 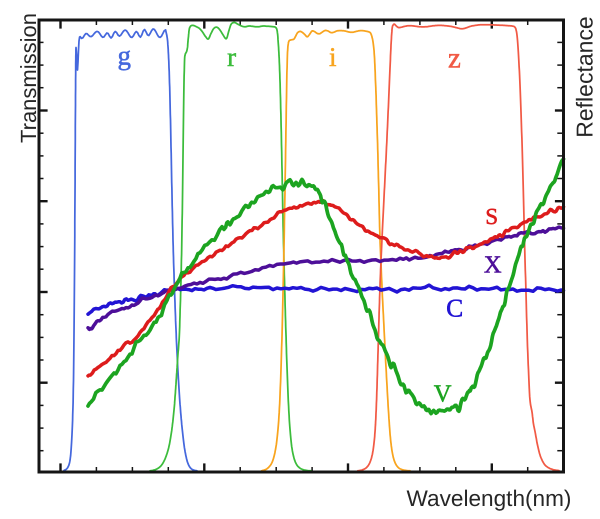 I want to click on svg-text: Reflectance, so click(x=585, y=76).